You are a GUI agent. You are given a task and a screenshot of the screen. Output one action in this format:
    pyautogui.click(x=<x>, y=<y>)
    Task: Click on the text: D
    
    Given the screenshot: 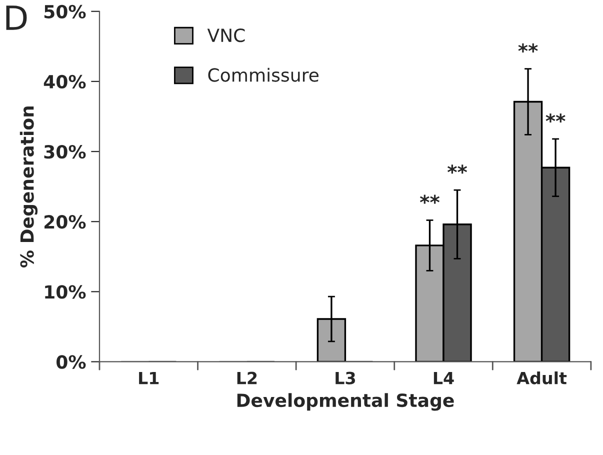 What is the action you would take?
    pyautogui.click(x=16, y=18)
    